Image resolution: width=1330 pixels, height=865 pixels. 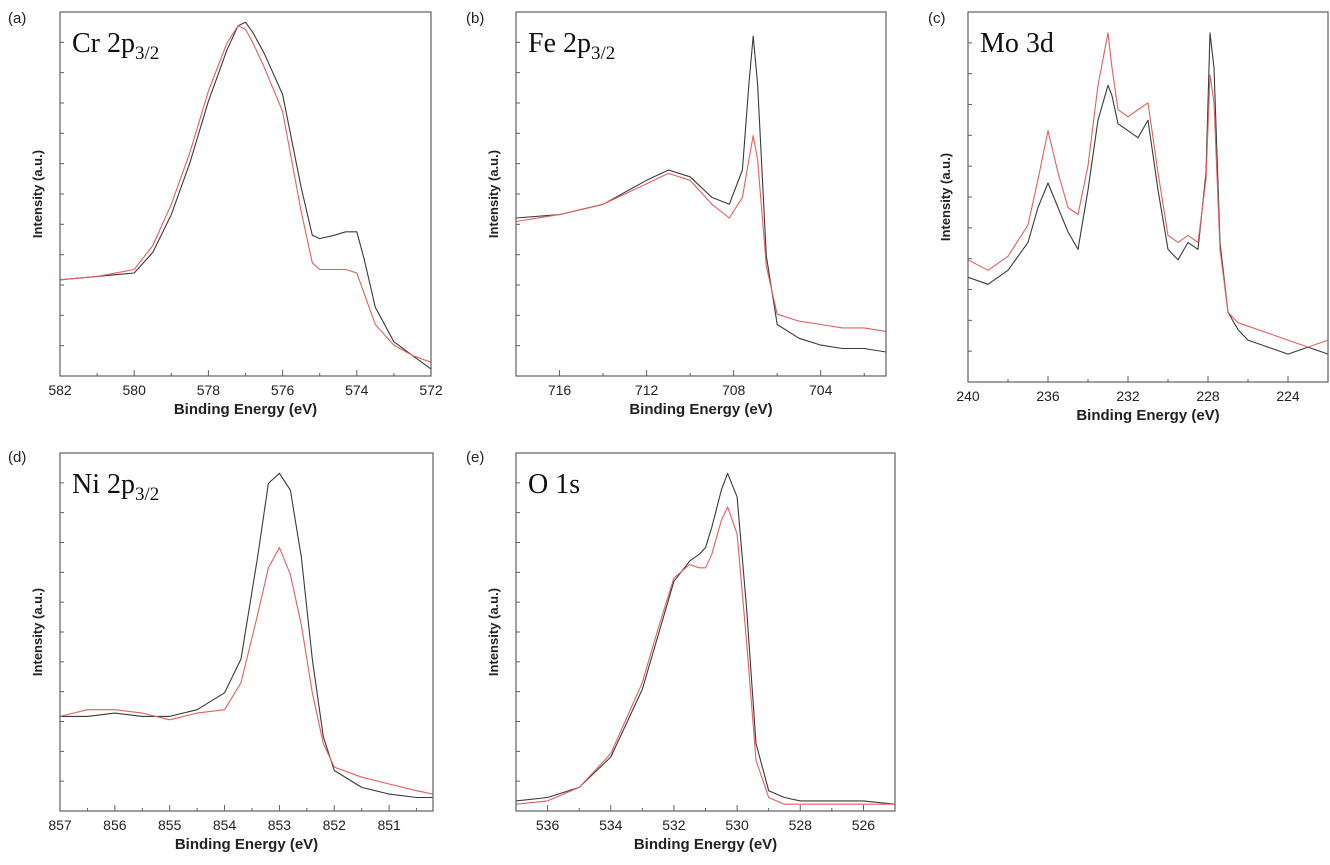 What do you see at coordinates (135, 390) in the screenshot?
I see `x-tick-label: 580` at bounding box center [135, 390].